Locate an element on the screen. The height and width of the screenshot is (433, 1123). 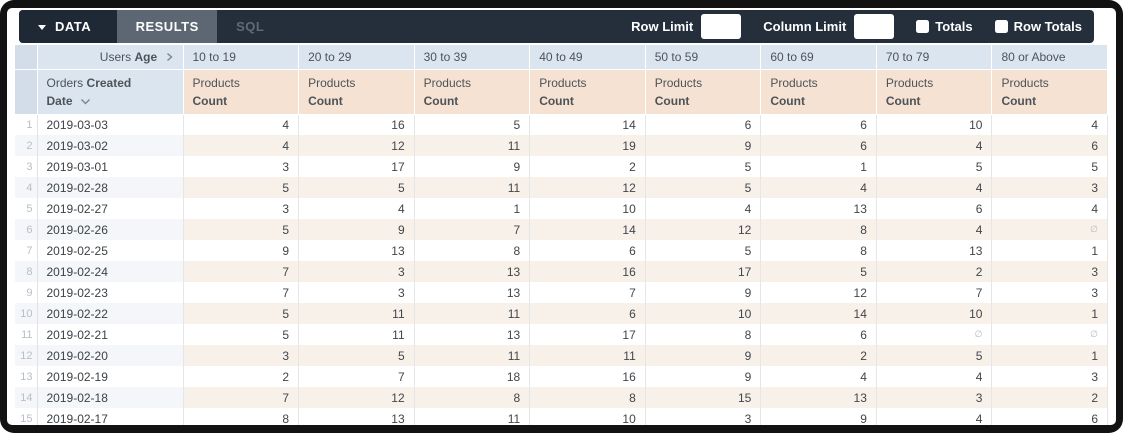
date-cell: 2019-02-22 is located at coordinates (110, 313).